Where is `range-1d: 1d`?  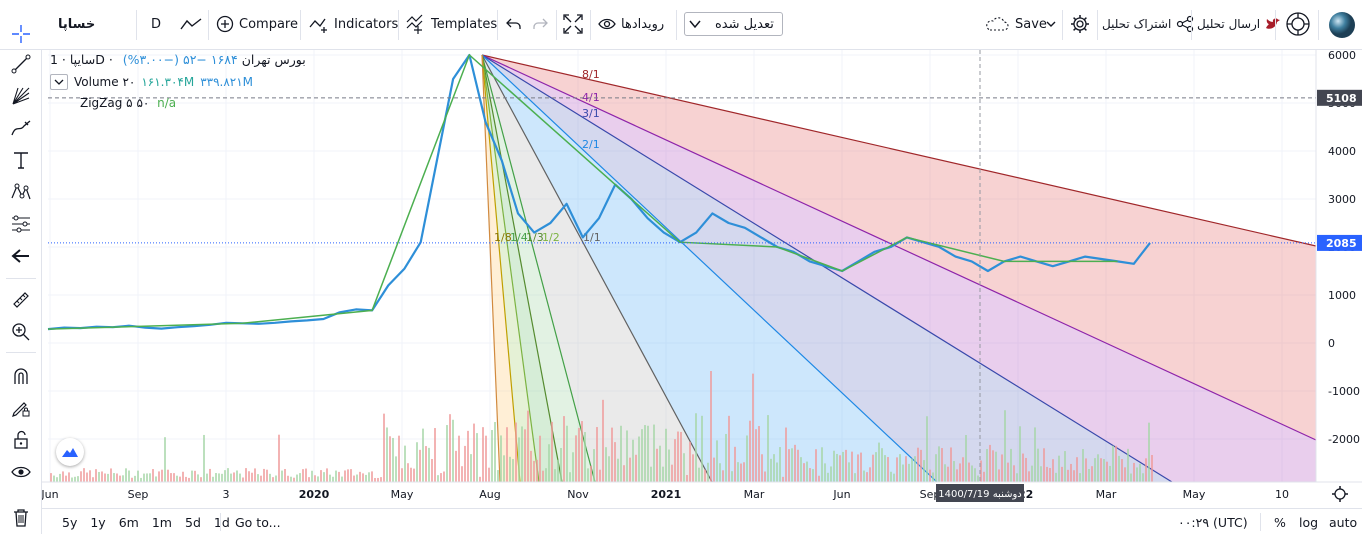
range-1d: 1d is located at coordinates (221, 522).